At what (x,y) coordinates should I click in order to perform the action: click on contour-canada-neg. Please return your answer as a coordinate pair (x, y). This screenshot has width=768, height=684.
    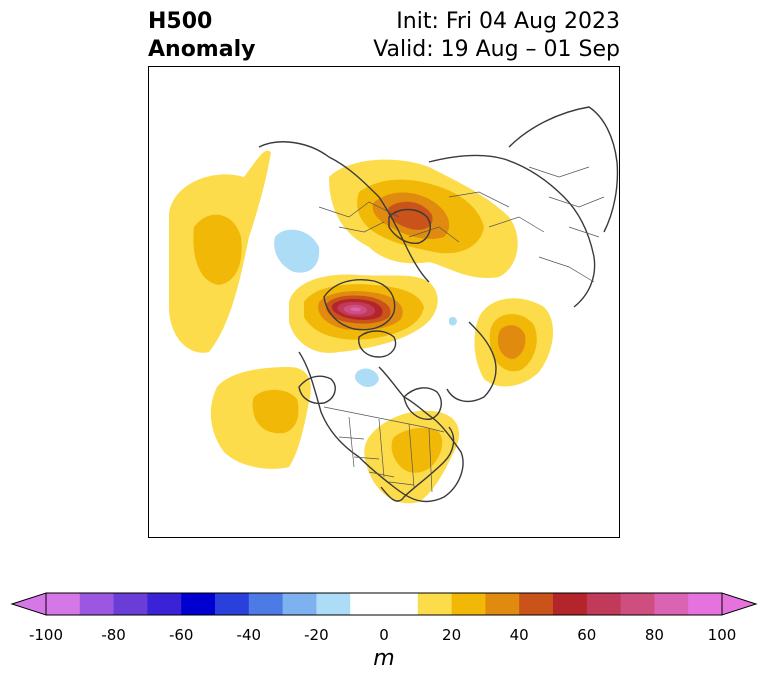
    Looking at the image, I should click on (366, 377).